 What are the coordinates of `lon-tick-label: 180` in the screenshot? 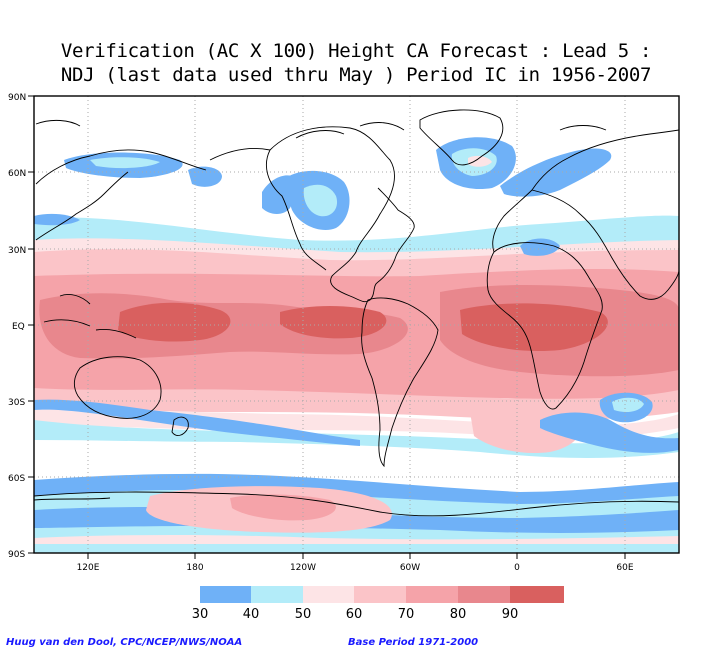 It's located at (194, 568).